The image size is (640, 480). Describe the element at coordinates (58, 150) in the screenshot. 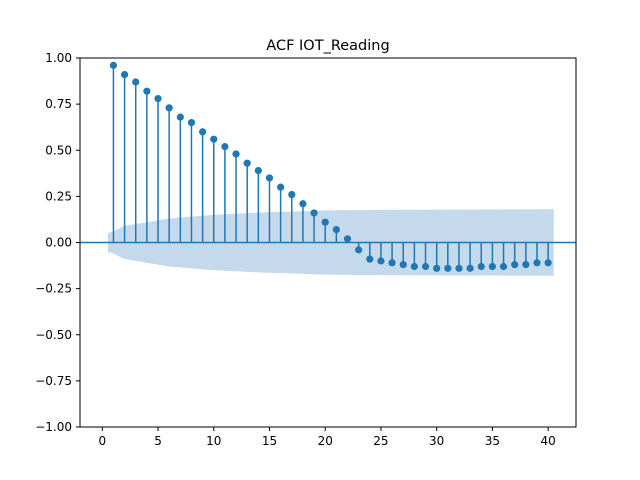

I see `y-tick-label-2: 0.50` at that location.